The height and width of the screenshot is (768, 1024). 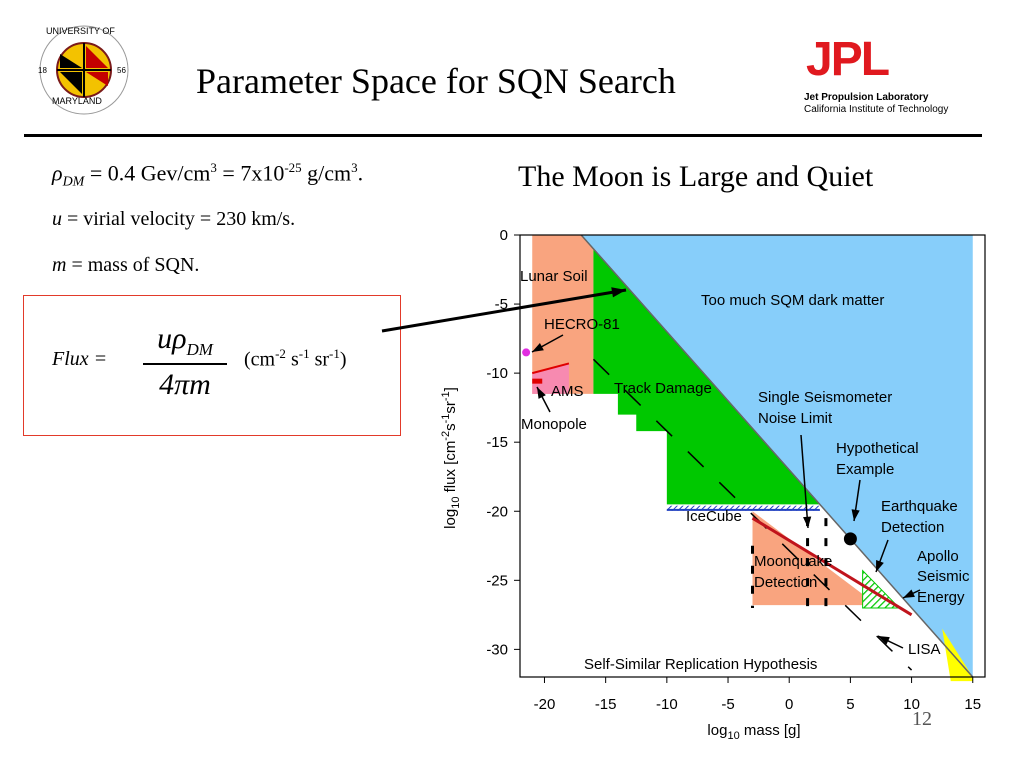 I want to click on y-tick-label: -5, so click(x=501, y=304).